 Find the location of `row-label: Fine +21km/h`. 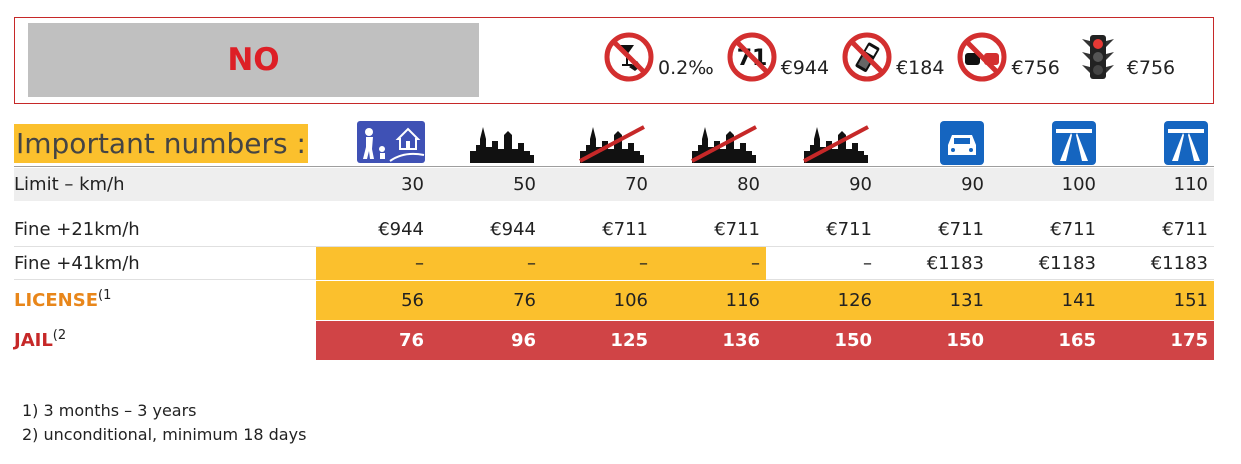

row-label: Fine +21km/h is located at coordinates (77, 229).